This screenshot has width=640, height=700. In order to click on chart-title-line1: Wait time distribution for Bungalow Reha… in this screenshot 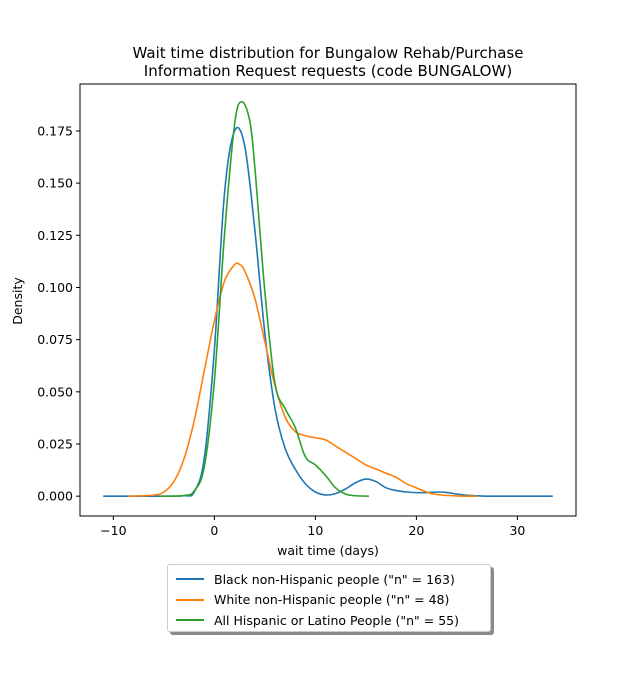, I will do `click(328, 53)`.